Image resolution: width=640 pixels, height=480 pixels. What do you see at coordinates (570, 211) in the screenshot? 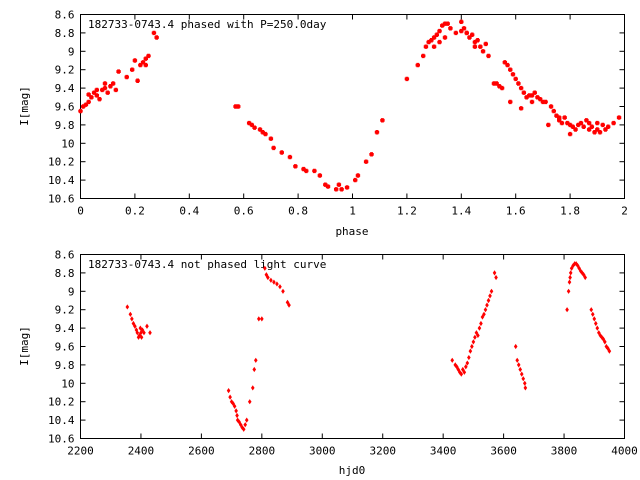
I see `x-tick-label: 1.8` at bounding box center [570, 211].